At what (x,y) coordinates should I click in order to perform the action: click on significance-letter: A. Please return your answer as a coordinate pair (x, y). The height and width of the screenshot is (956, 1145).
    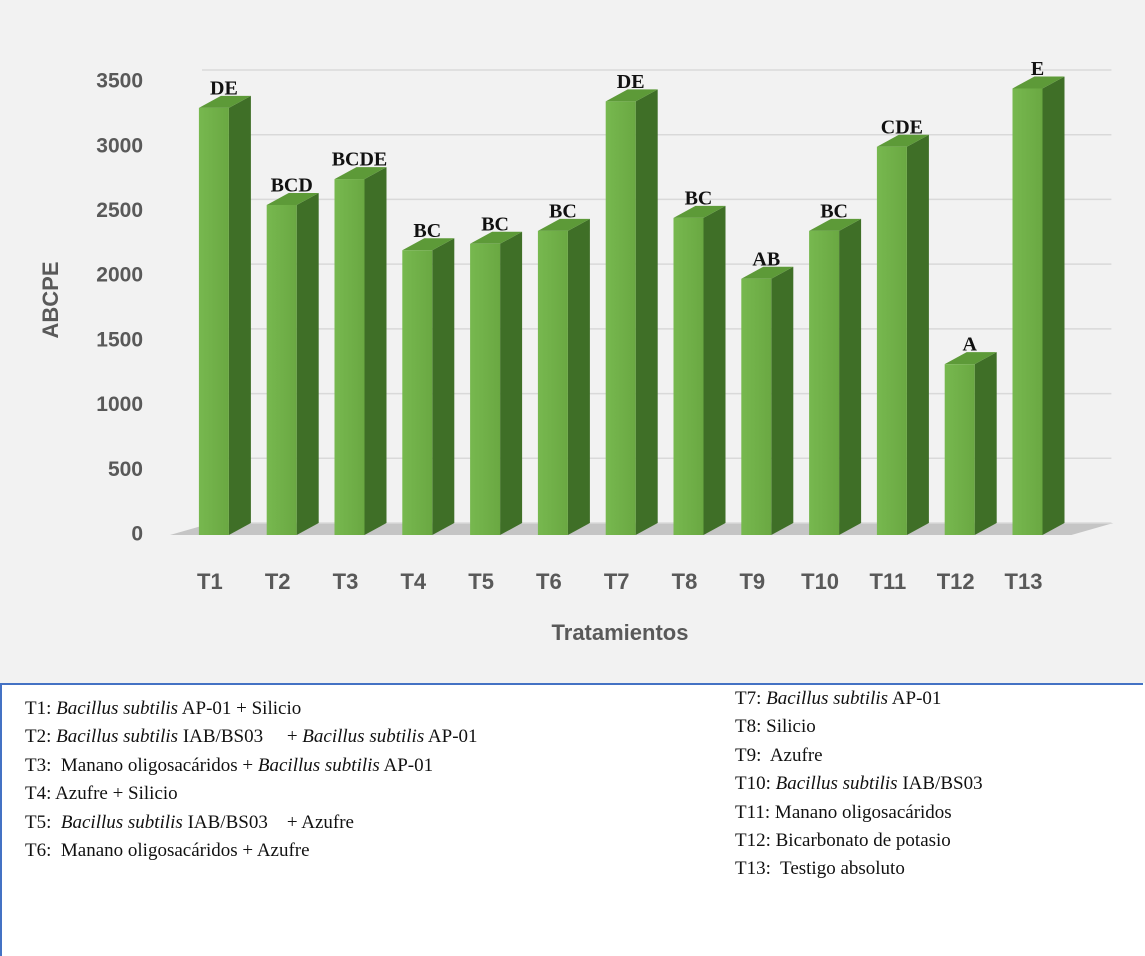
    Looking at the image, I should click on (969, 345).